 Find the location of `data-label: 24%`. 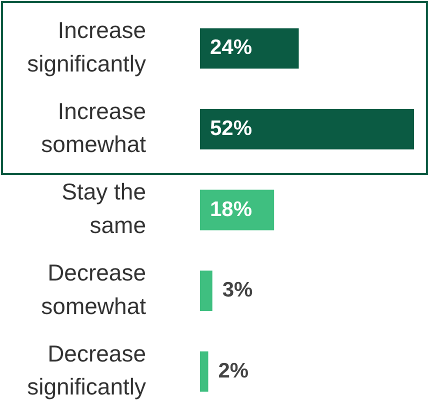

data-label: 24% is located at coordinates (231, 48).